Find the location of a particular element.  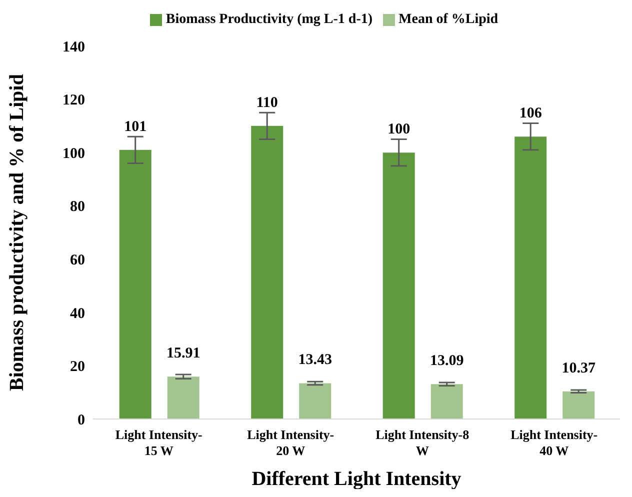

legend-label: Biomass Productivity (mg L-1 d-1) is located at coordinates (269, 19).